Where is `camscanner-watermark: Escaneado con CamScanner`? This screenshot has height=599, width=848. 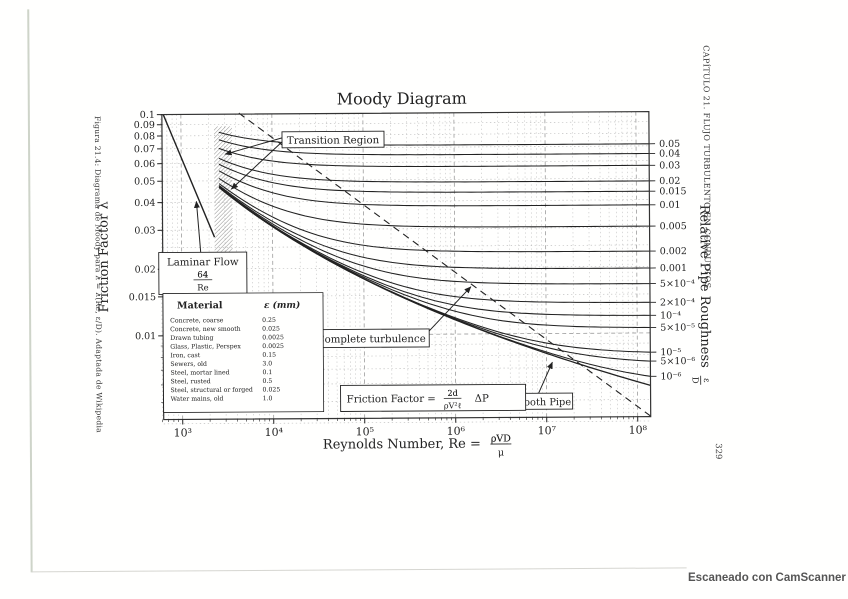 camscanner-watermark: Escaneado con CamScanner is located at coordinates (767, 578).